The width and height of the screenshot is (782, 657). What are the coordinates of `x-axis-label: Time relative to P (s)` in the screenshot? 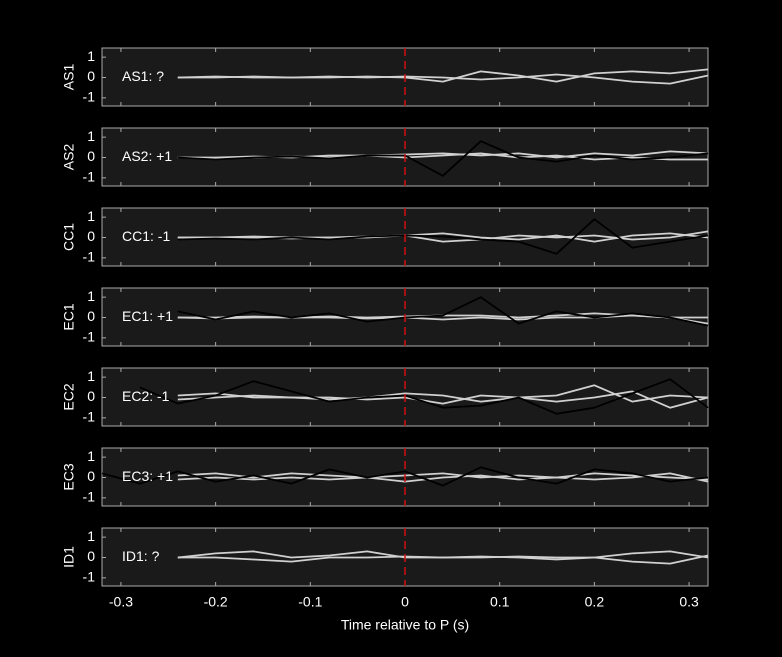 It's located at (405, 625).